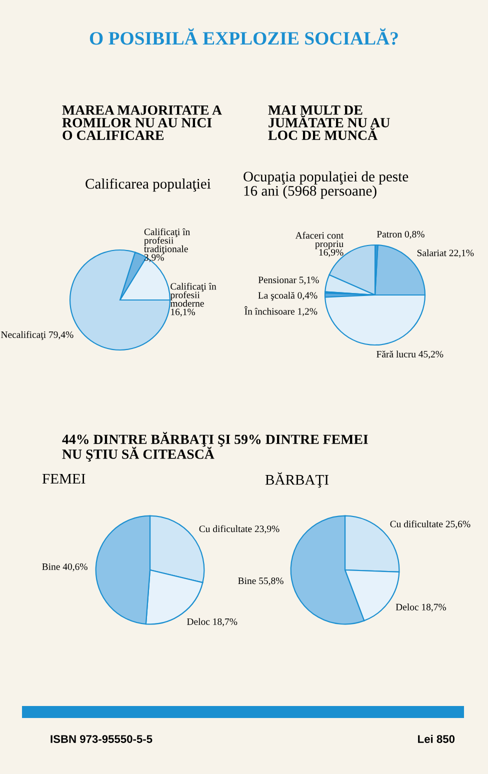 The image size is (488, 774). What do you see at coordinates (261, 582) in the screenshot?
I see `slice-label: Bine 55,8%` at bounding box center [261, 582].